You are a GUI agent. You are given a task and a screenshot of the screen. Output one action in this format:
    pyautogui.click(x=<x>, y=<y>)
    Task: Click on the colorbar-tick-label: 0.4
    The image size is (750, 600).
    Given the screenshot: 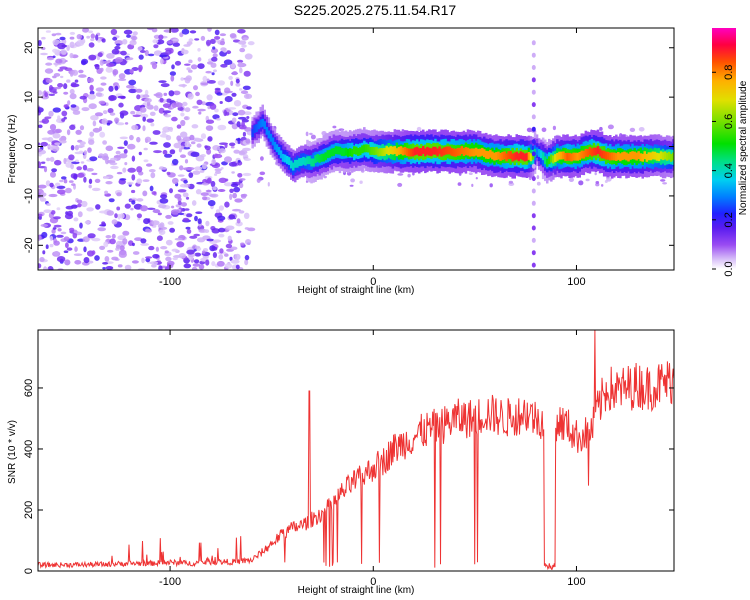 What is the action you would take?
    pyautogui.click(x=729, y=170)
    